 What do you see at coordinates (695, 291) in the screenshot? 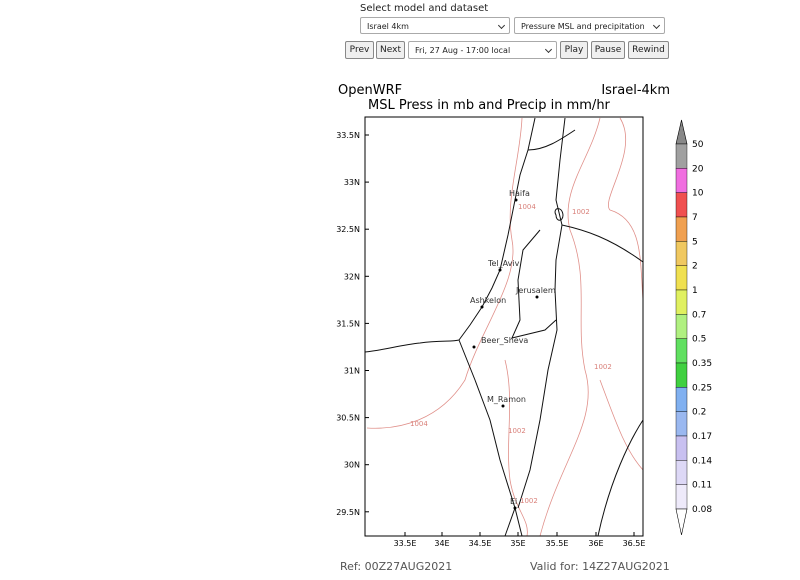
I see `colorbar-label: 1` at bounding box center [695, 291].